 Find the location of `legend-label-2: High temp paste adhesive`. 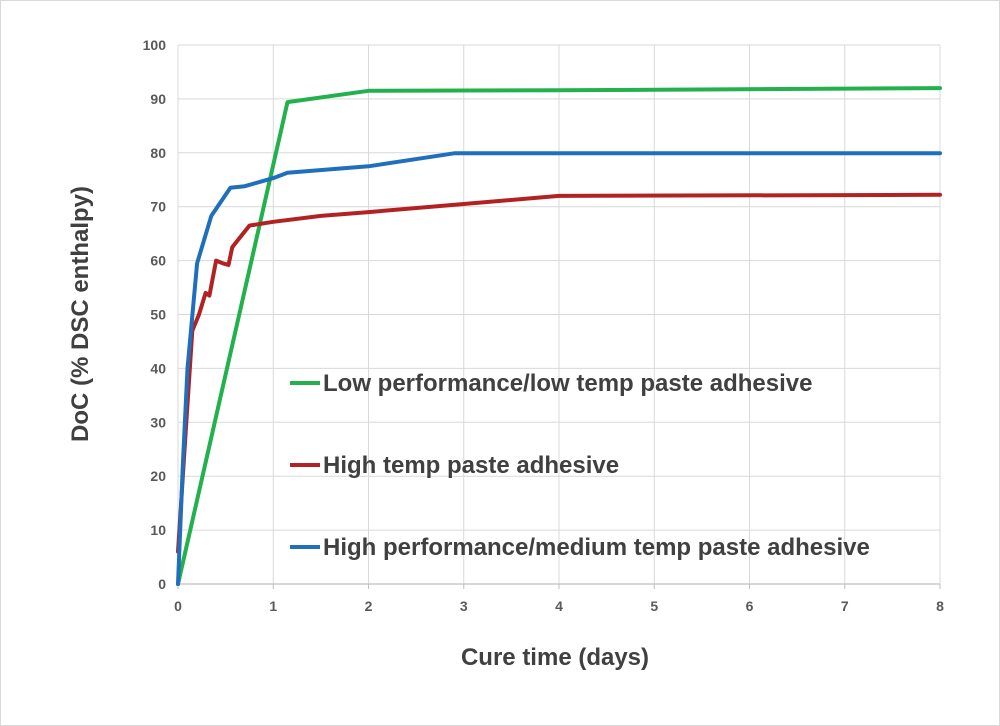

legend-label-2: High temp paste adhesive is located at coordinates (471, 465).